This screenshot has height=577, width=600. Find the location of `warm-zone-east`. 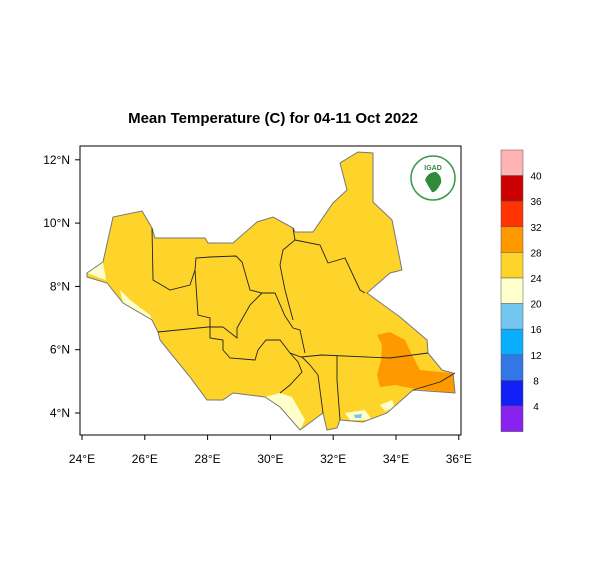

warm-zone-east is located at coordinates (416, 362).